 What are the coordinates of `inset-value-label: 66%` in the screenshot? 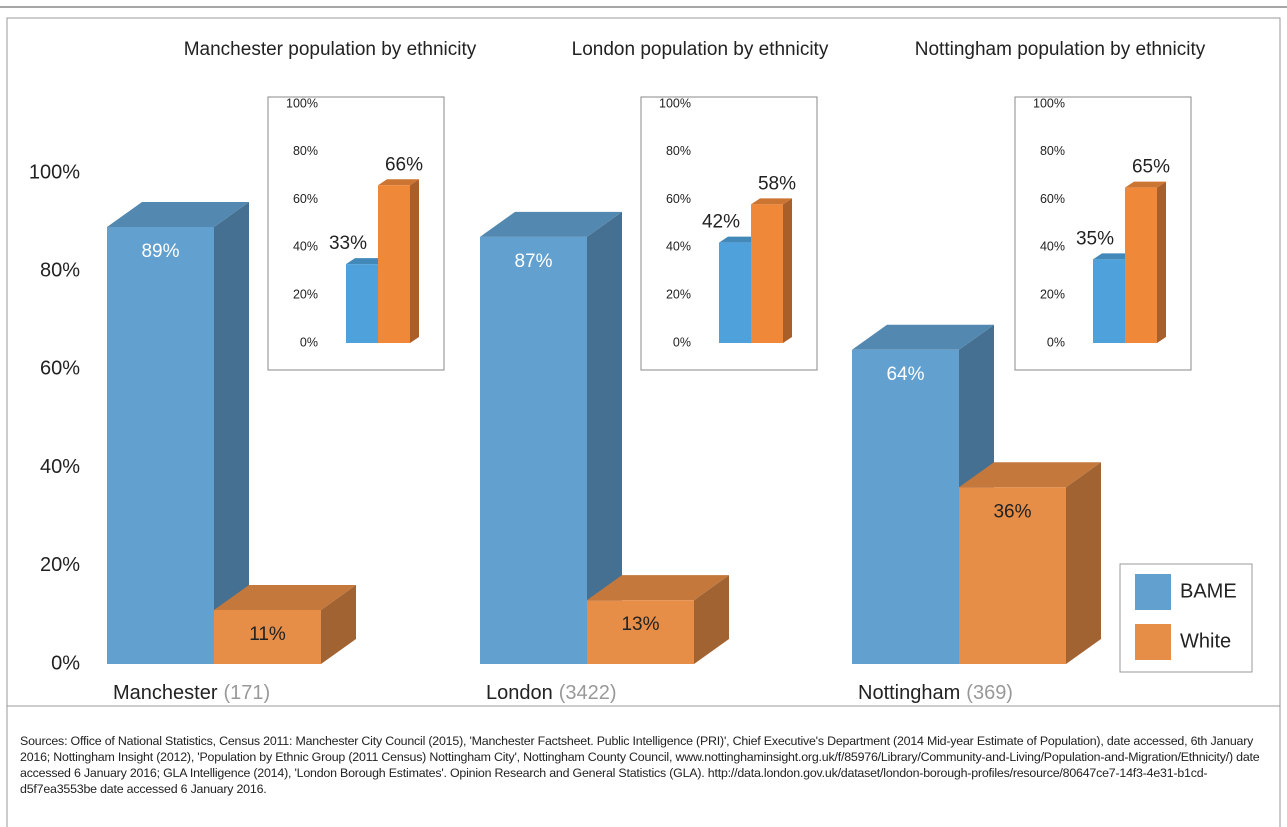 It's located at (404, 164).